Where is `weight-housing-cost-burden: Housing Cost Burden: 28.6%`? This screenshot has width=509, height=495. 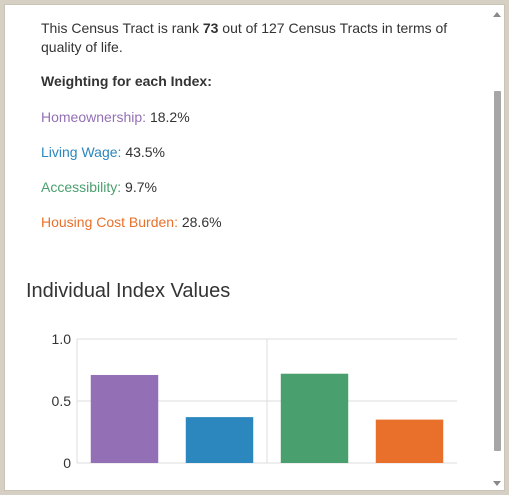 weight-housing-cost-burden: Housing Cost Burden: 28.6% is located at coordinates (131, 222).